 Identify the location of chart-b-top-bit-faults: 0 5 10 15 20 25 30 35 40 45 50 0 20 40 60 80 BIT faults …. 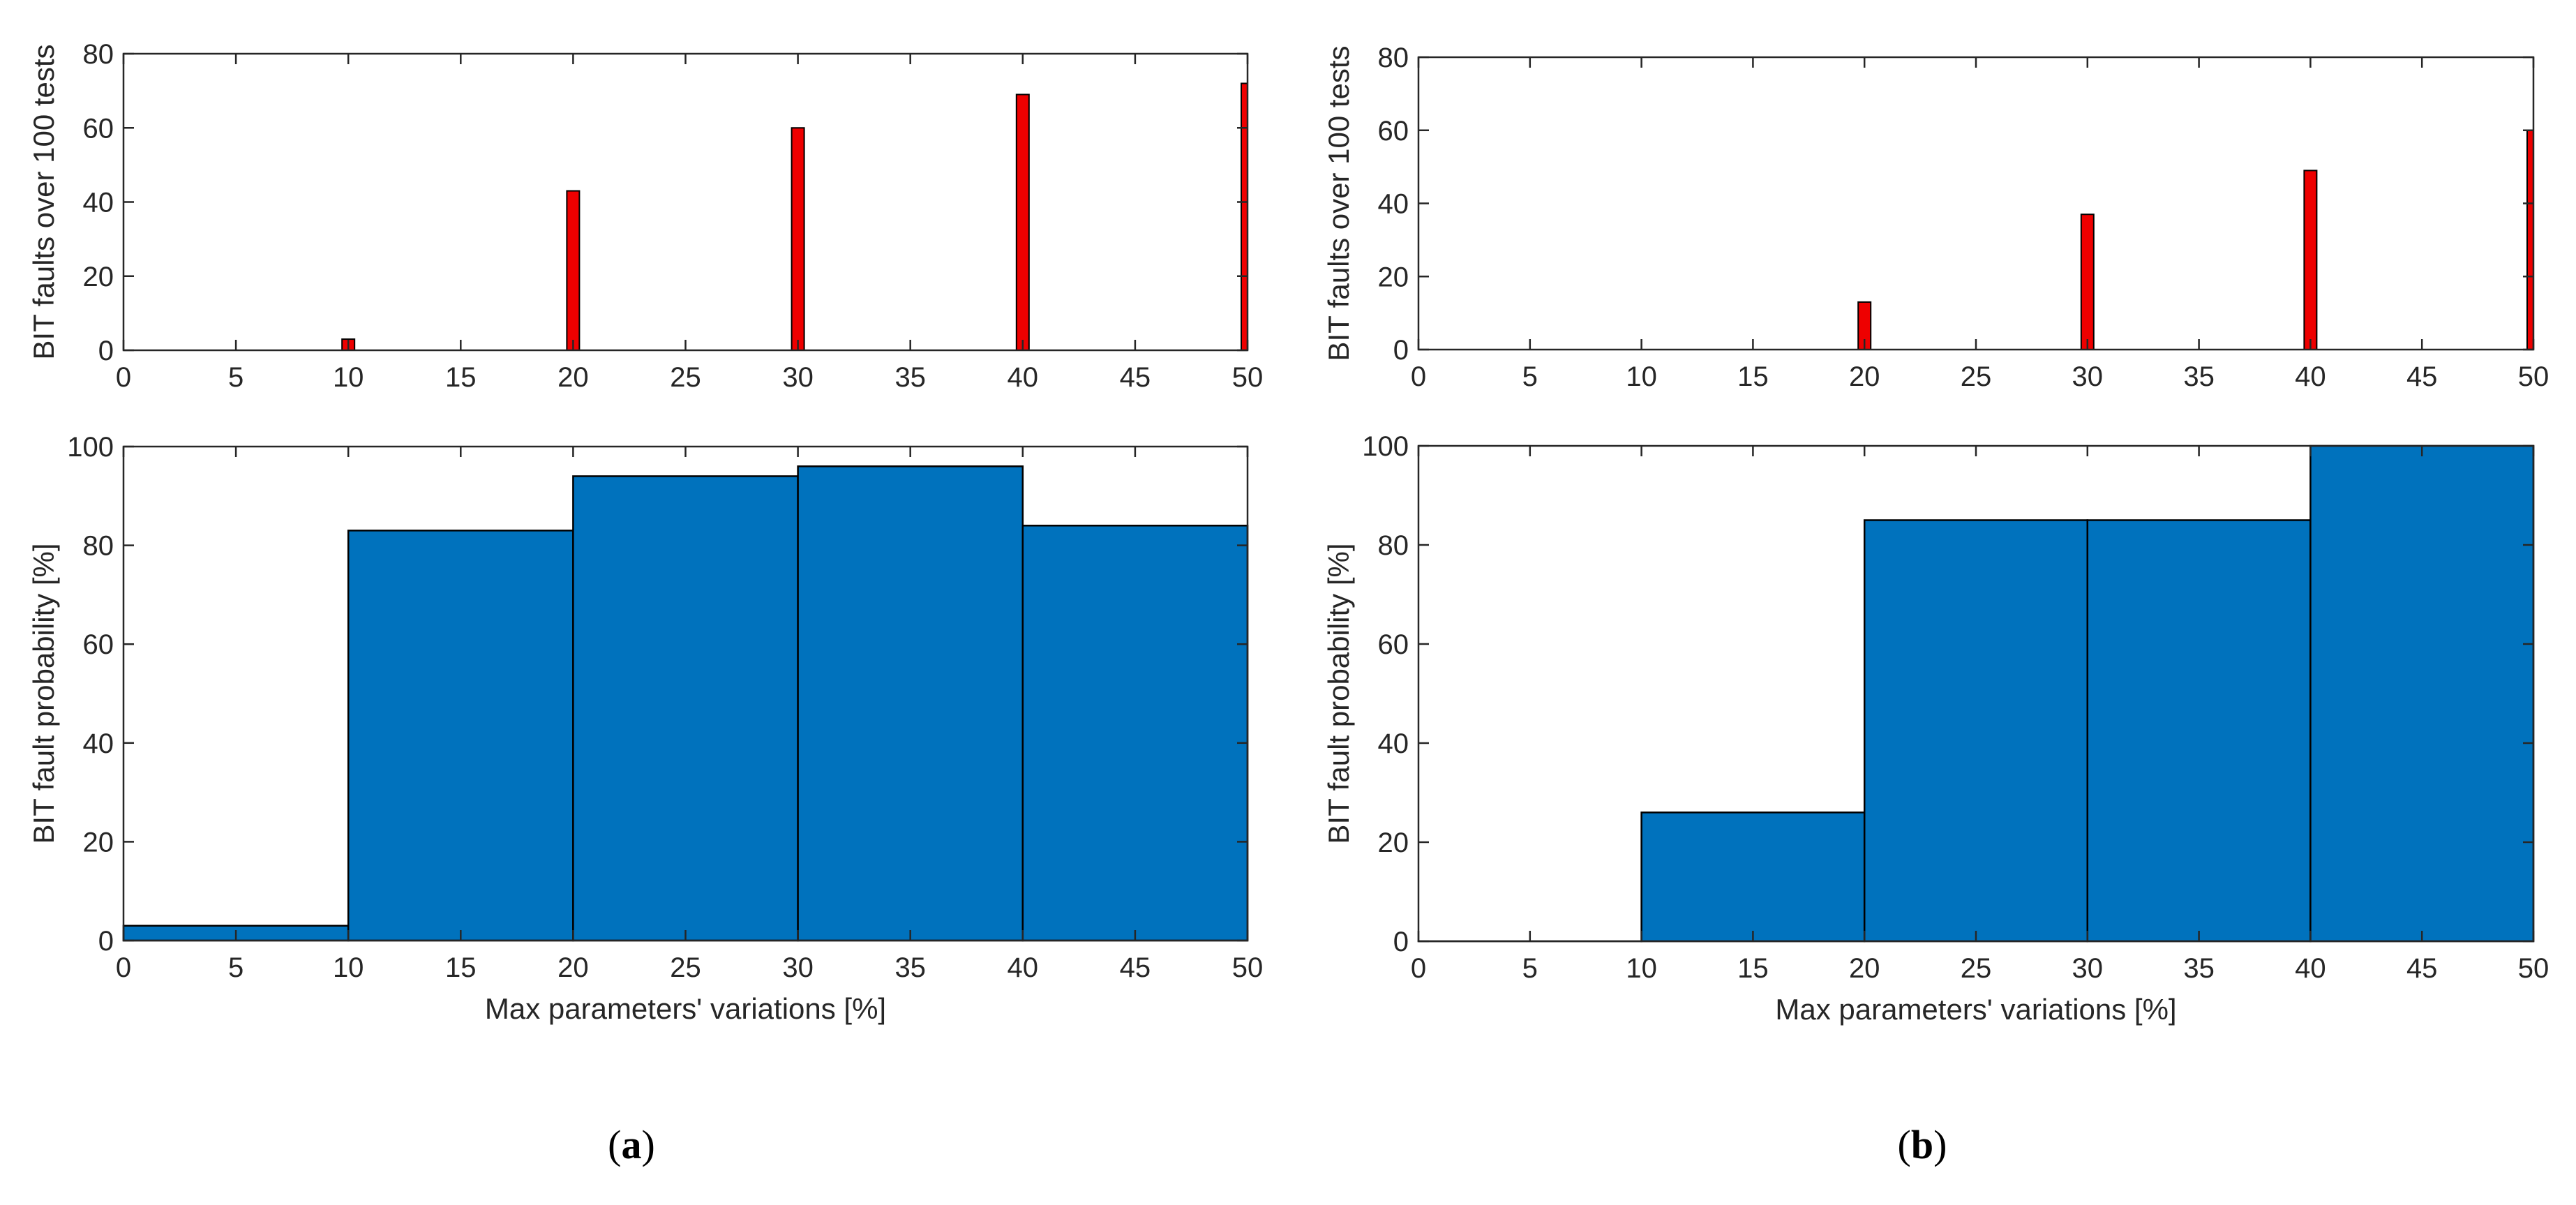
(1935, 217).